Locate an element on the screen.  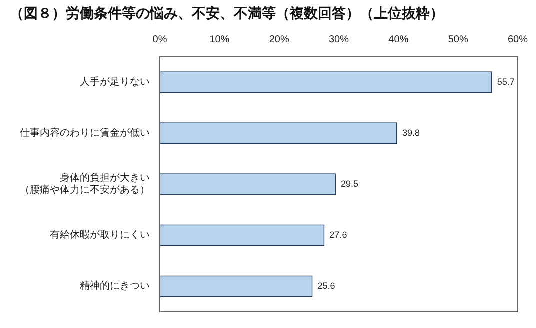
x-tick-label: 0% is located at coordinates (160, 40).